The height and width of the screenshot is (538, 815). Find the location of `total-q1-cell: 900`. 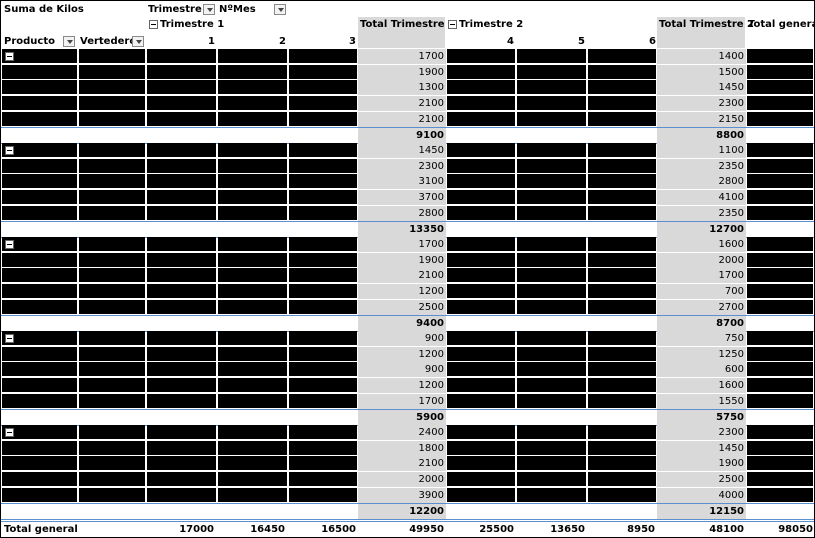

total-q1-cell: 900 is located at coordinates (402, 338).